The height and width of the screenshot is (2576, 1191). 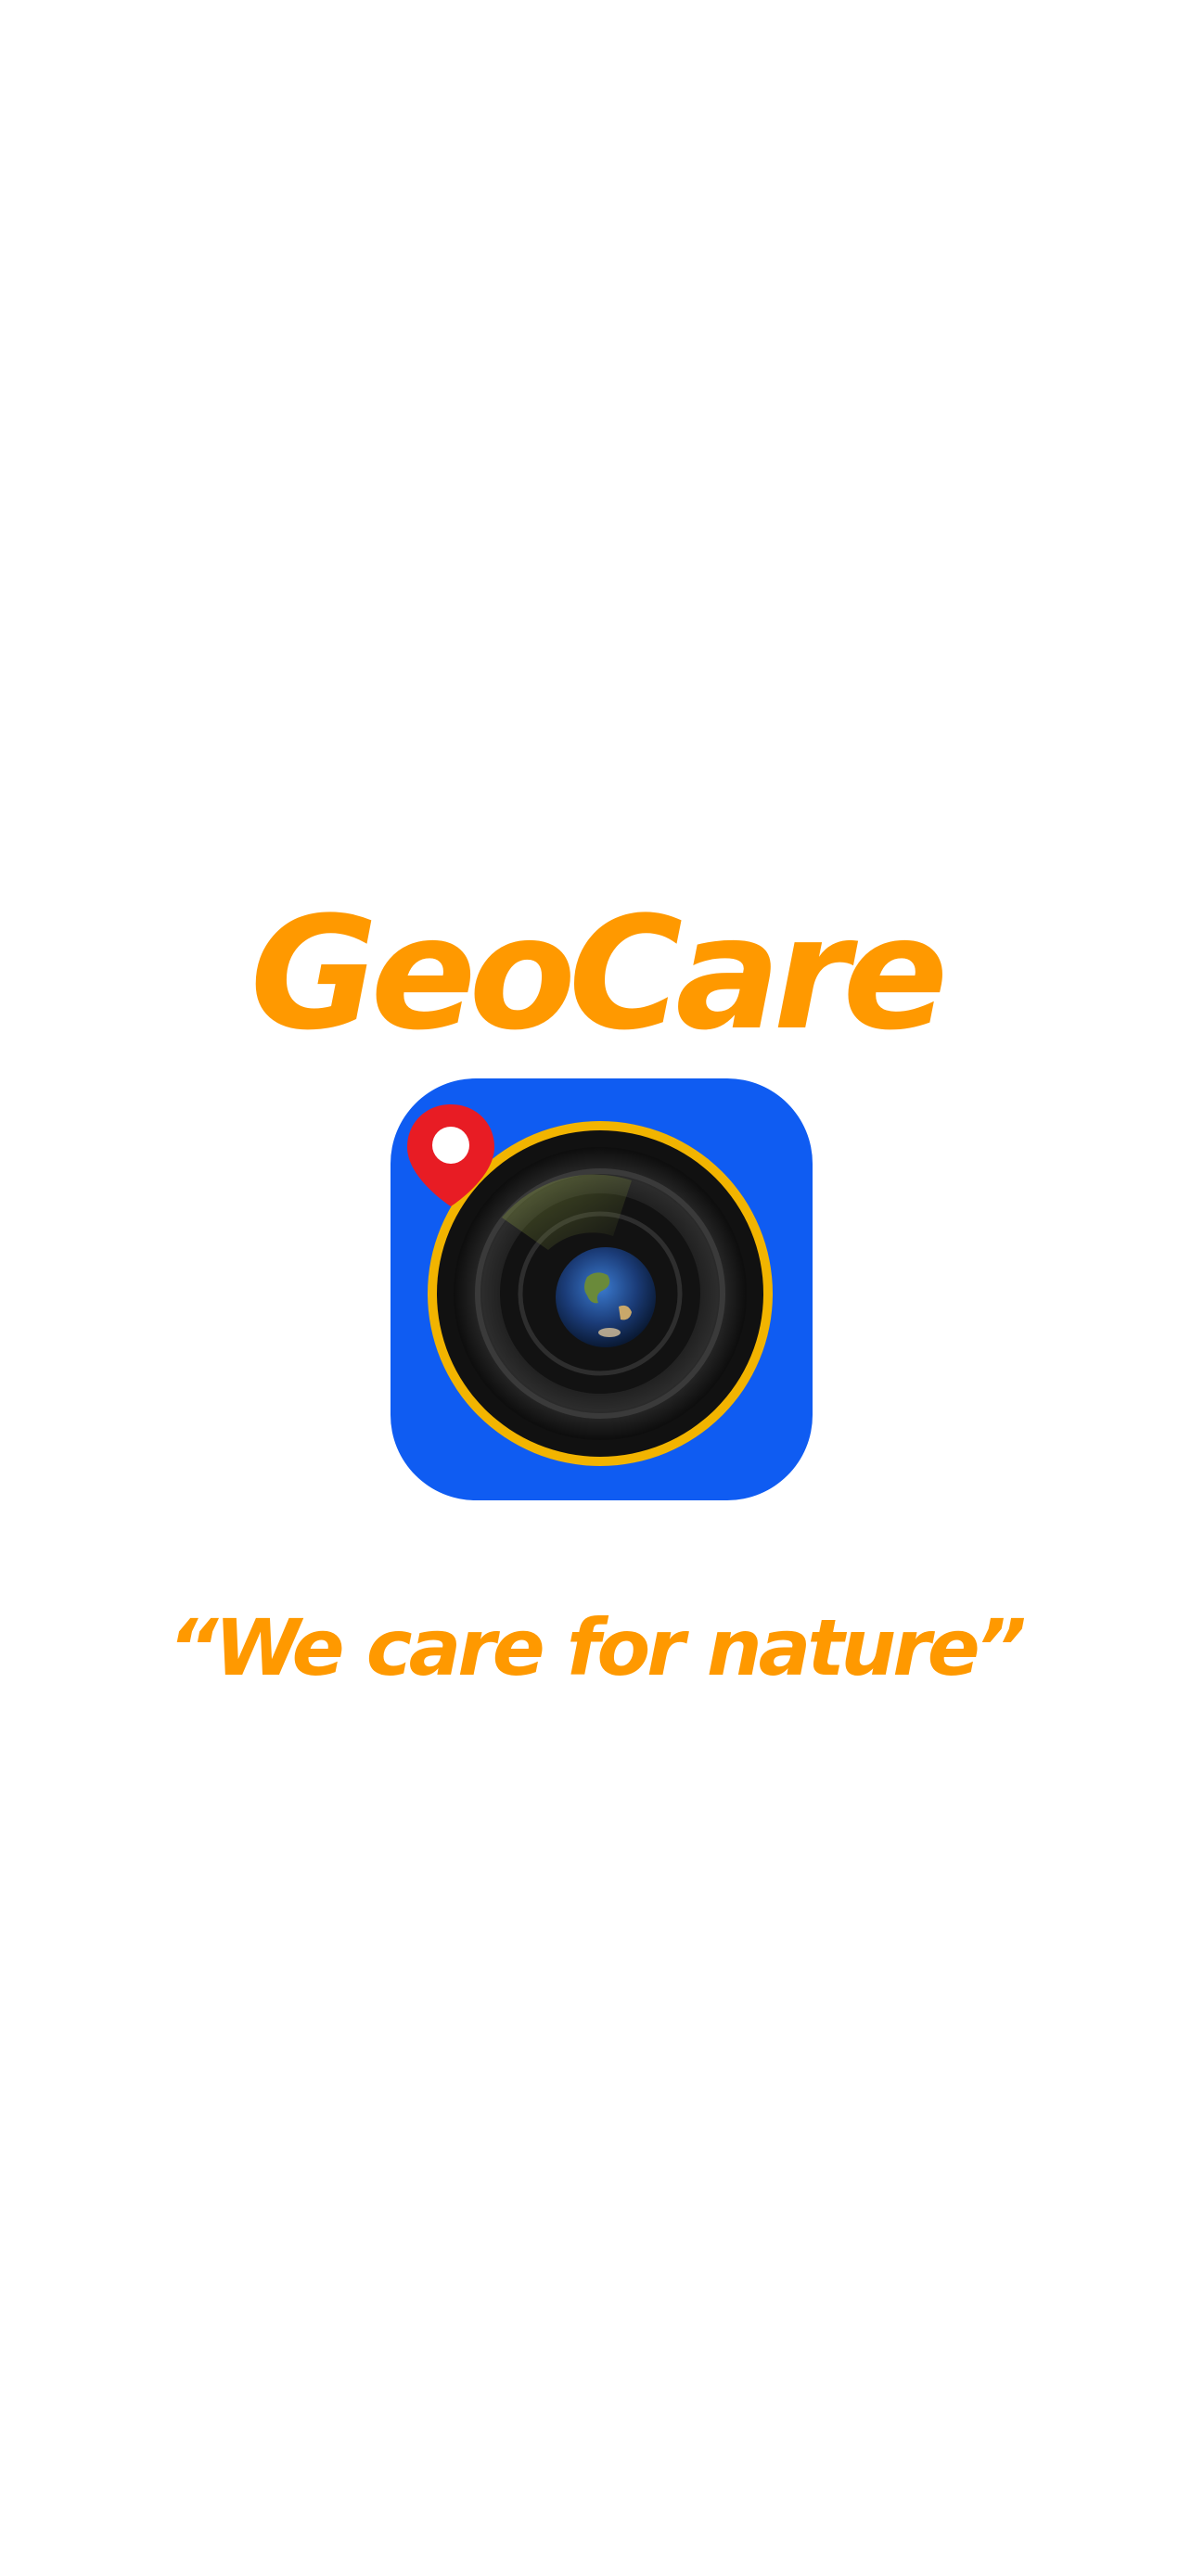 I want to click on app-title: GeoCare, so click(x=599, y=974).